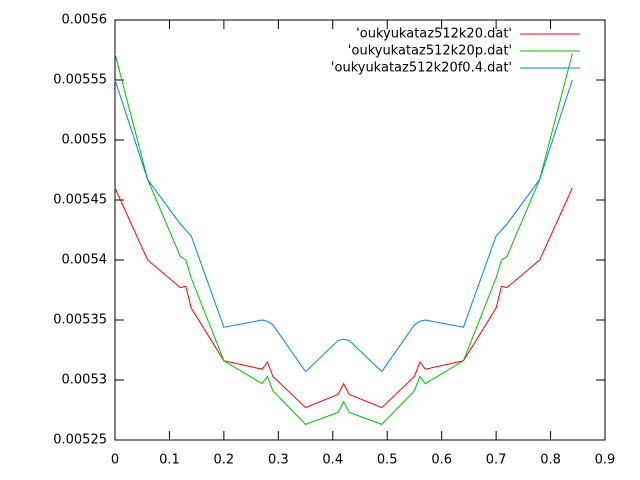 This screenshot has width=640, height=480. I want to click on x-tick-label: 0.7, so click(496, 460).